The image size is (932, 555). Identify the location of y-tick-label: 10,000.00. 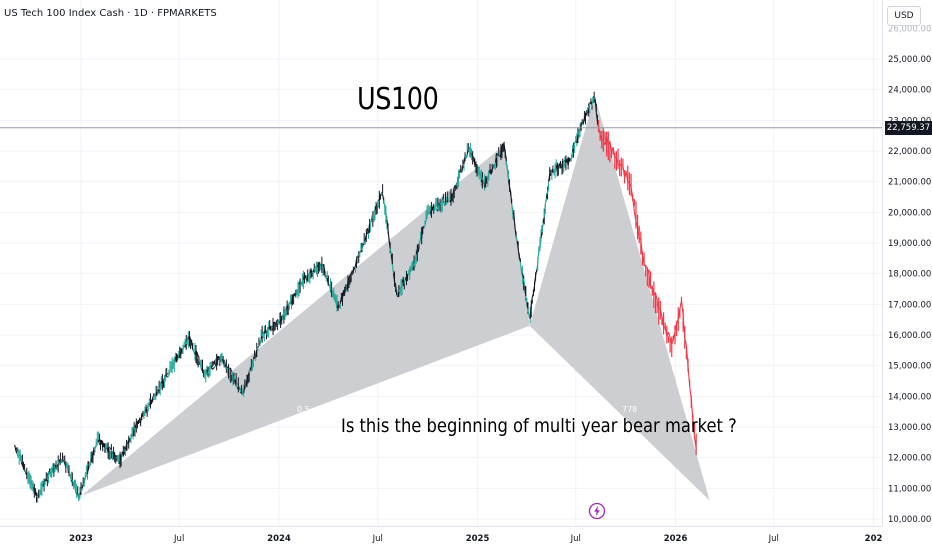
(909, 520).